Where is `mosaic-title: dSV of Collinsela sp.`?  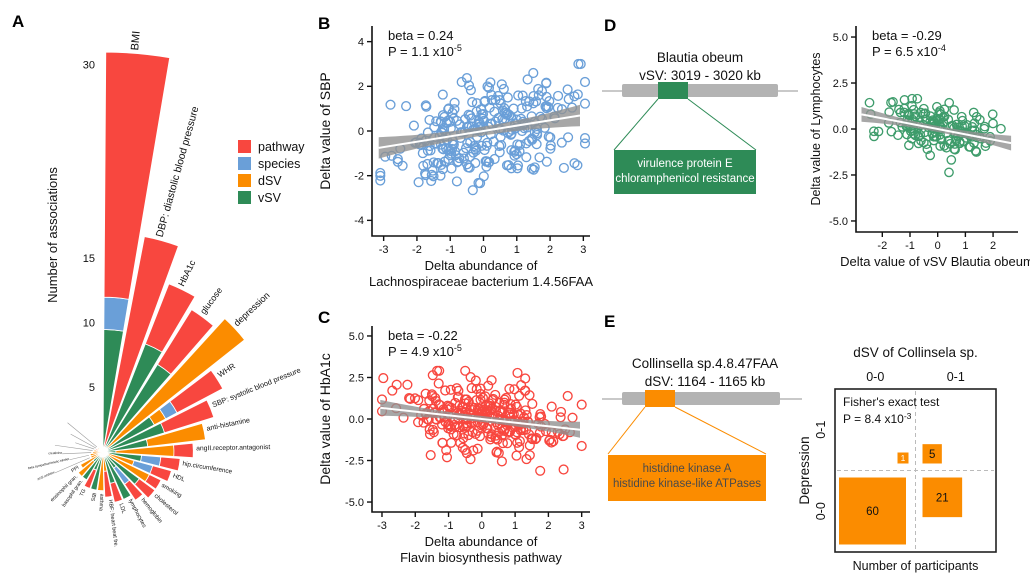 mosaic-title: dSV of Collinsela sp. is located at coordinates (915, 352).